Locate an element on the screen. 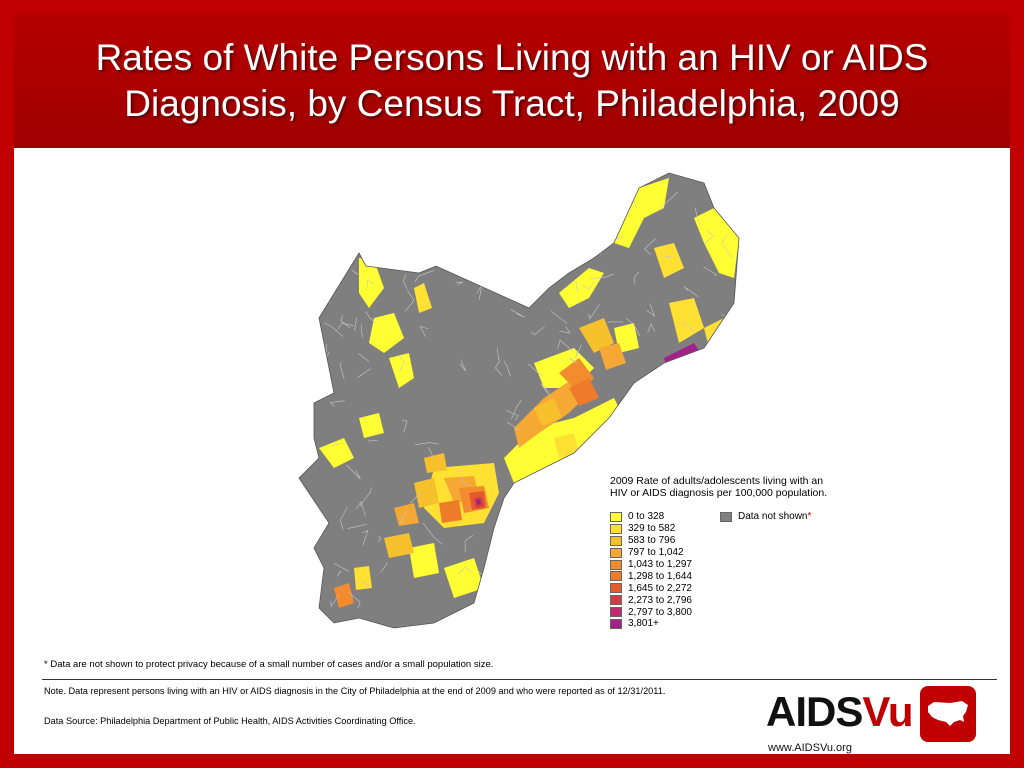 The image size is (1024, 768). logo-text-aids: AIDS is located at coordinates (814, 711).